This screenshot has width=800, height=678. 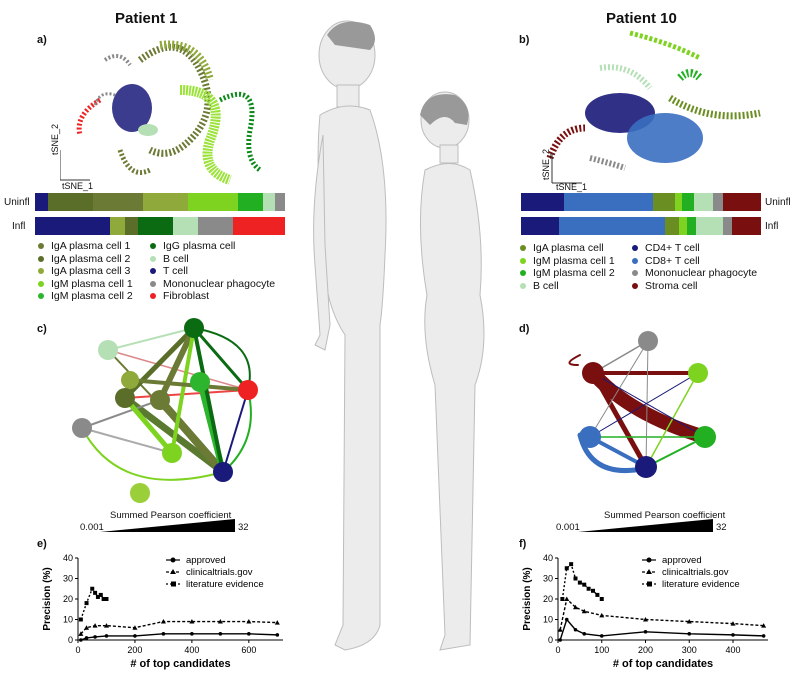 I want to click on composition-bar-uninfl-right, so click(x=641, y=202).